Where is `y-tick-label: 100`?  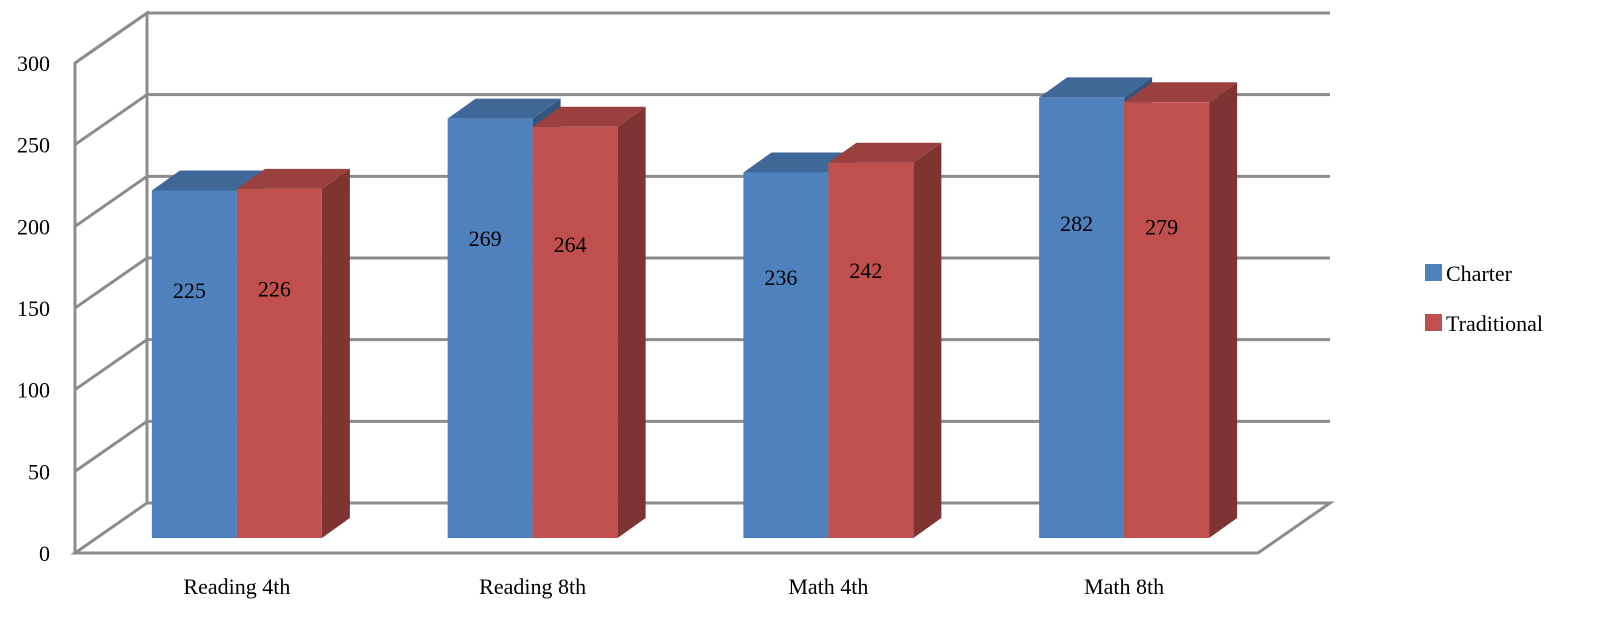 y-tick-label: 100 is located at coordinates (33, 390).